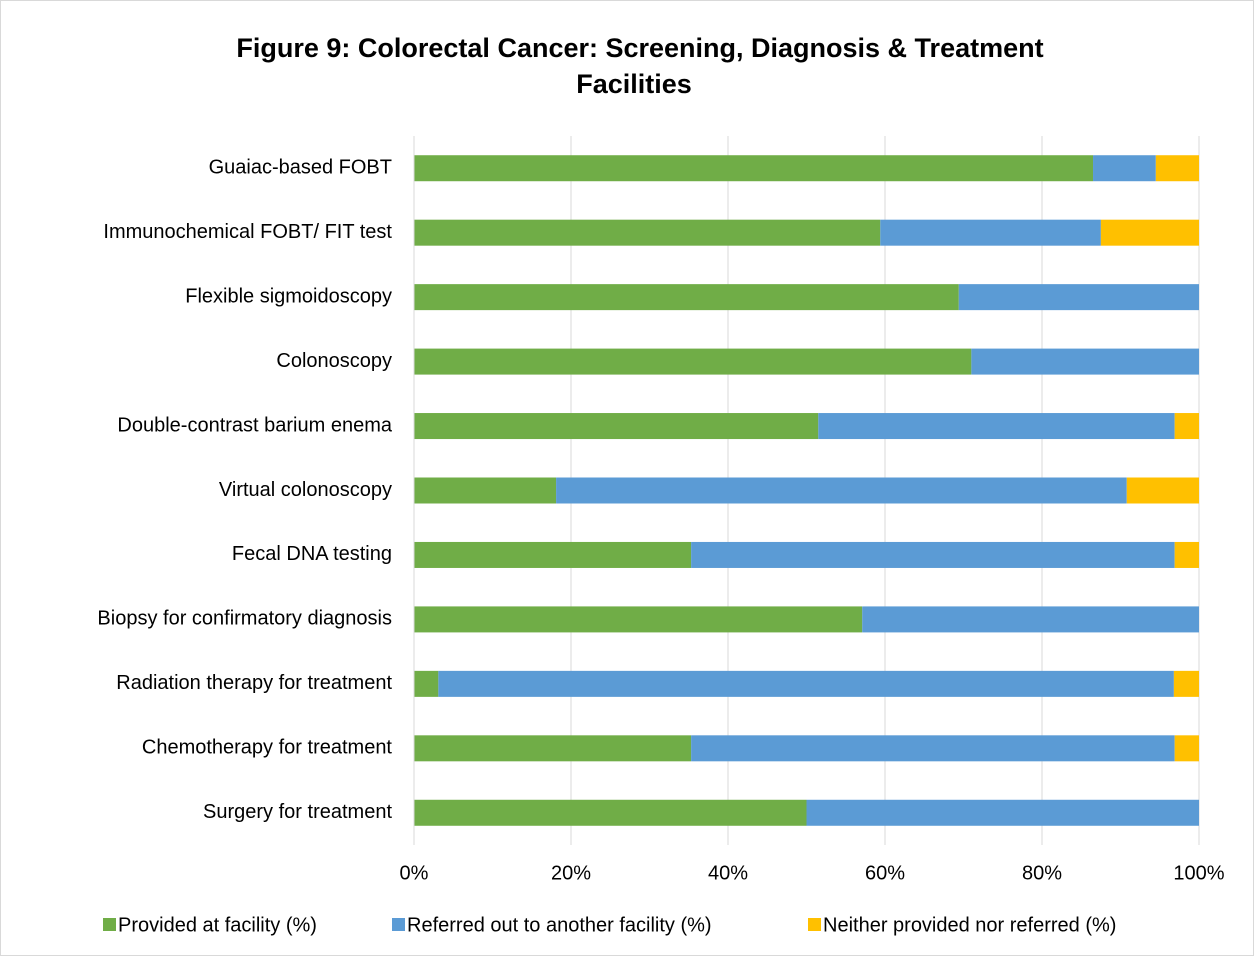 The height and width of the screenshot is (956, 1254). What do you see at coordinates (1042, 873) in the screenshot?
I see `x-tick-label: 80%` at bounding box center [1042, 873].